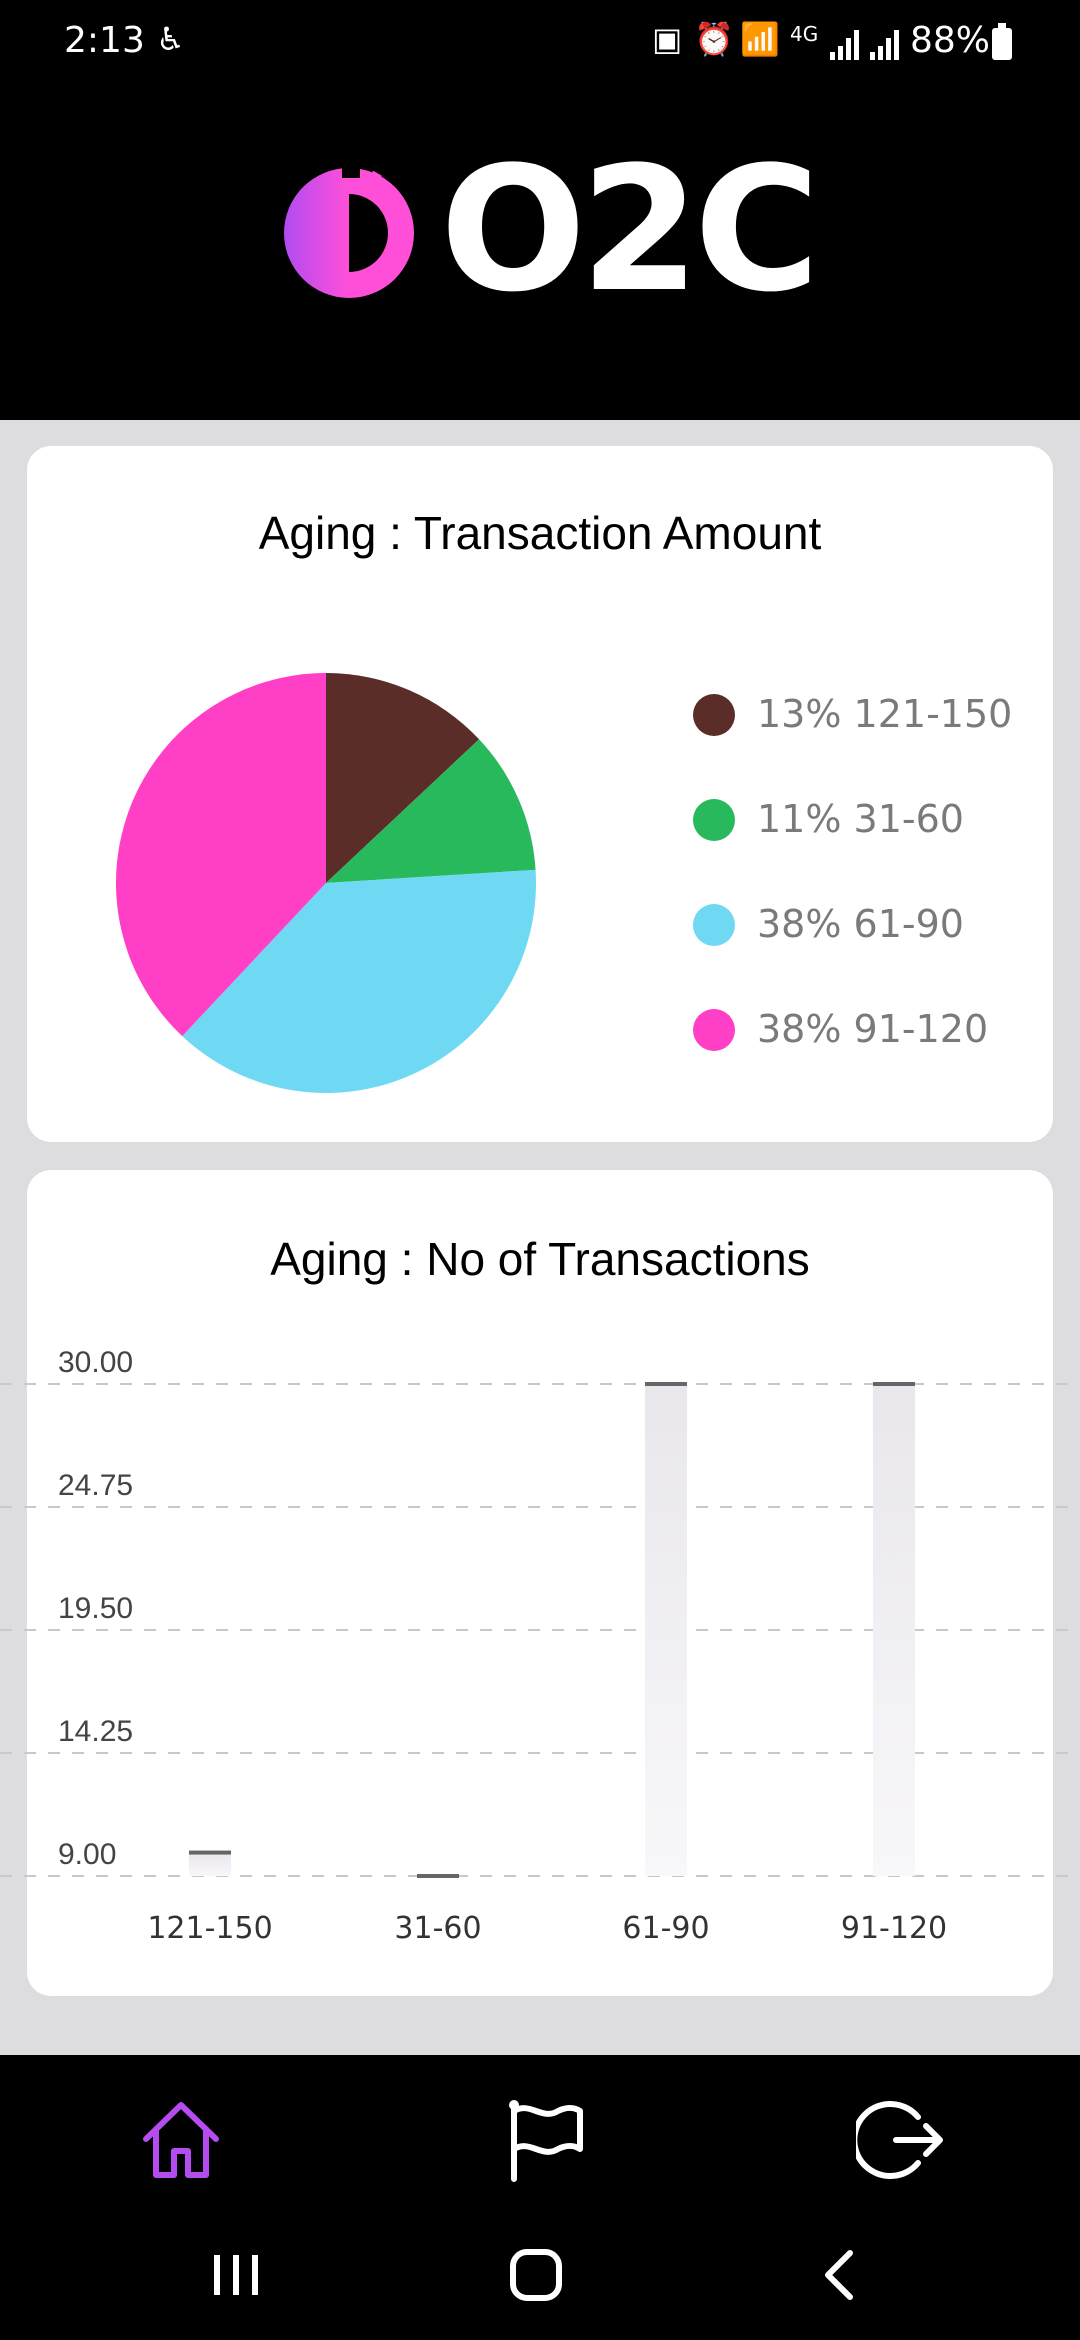 The image size is (1080, 2340). Describe the element at coordinates (630, 229) in the screenshot. I see `logo-text: O2C` at that location.